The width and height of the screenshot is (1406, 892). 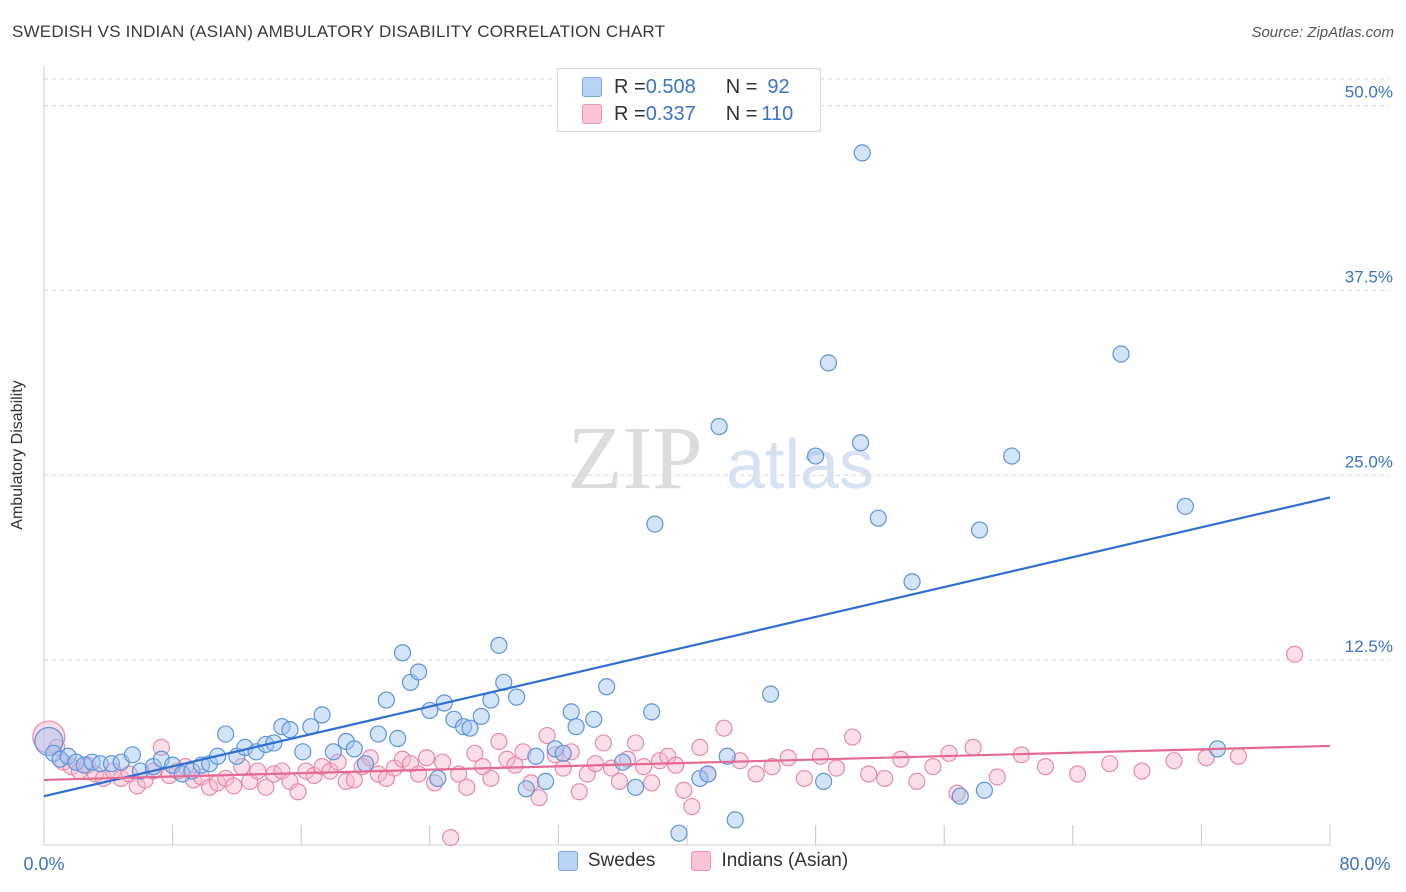 What do you see at coordinates (721, 458) in the screenshot?
I see `zipatlas-watermark: ZIP atlas` at bounding box center [721, 458].